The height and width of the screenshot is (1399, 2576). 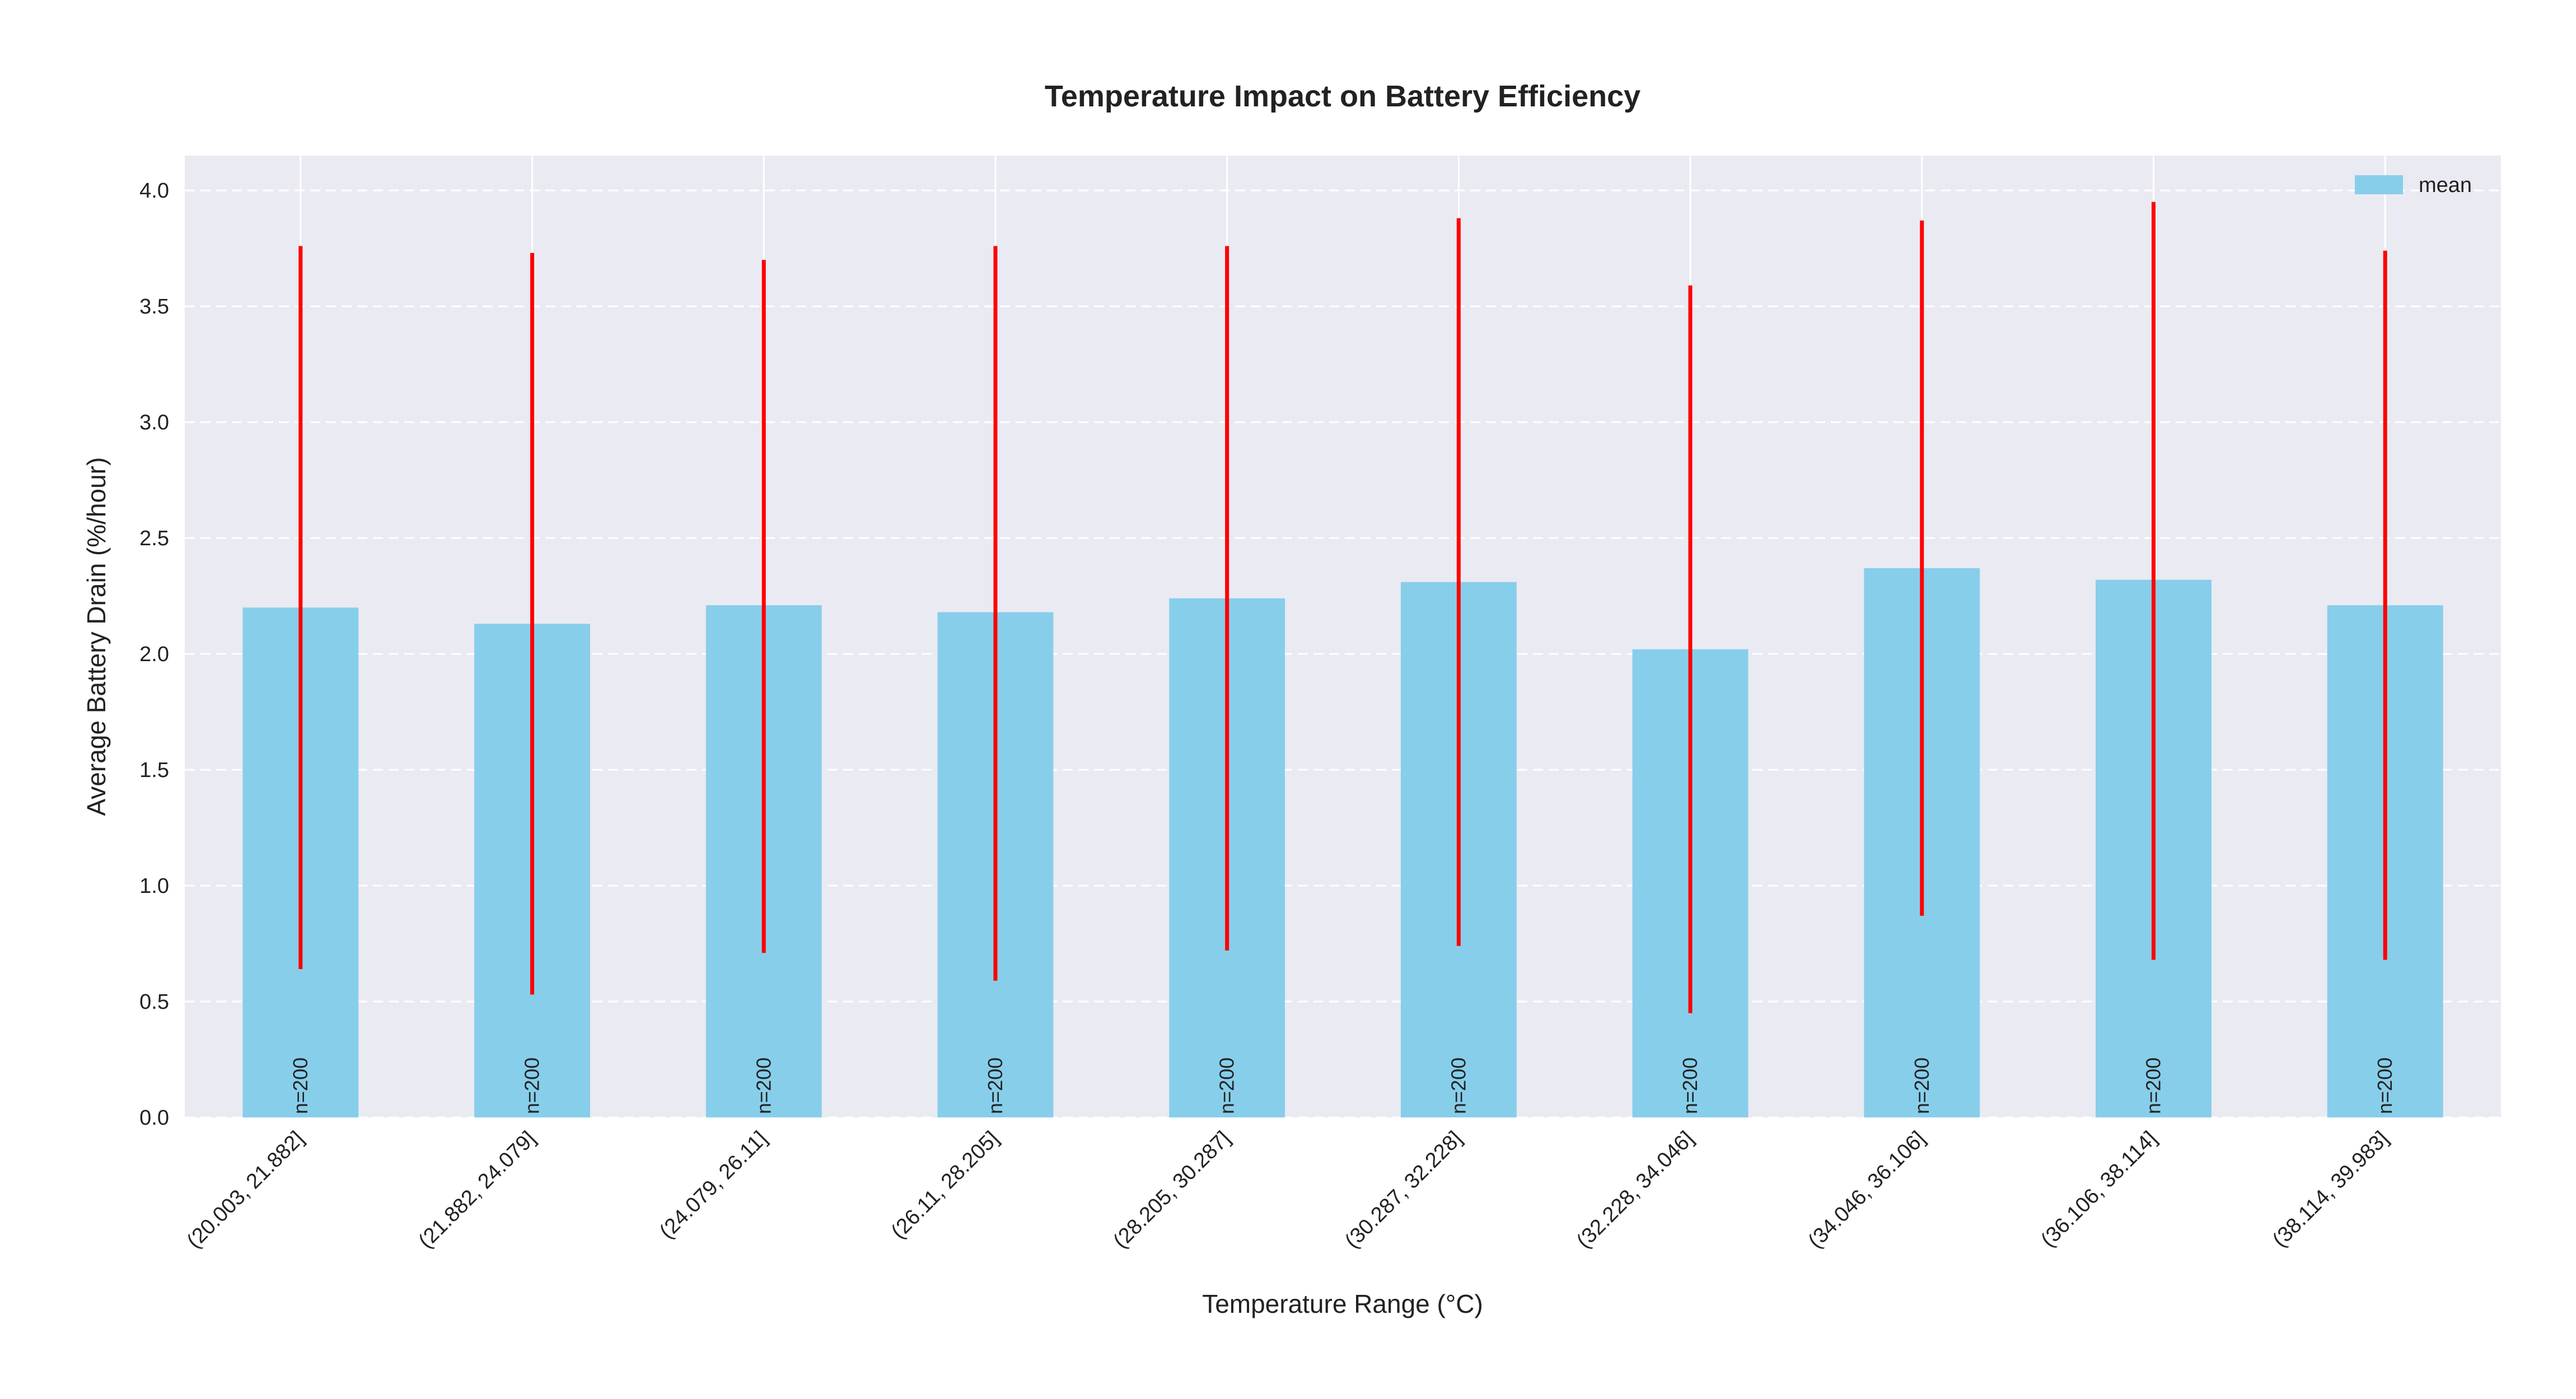 What do you see at coordinates (154, 538) in the screenshot?
I see `y-tick-label: 2.5` at bounding box center [154, 538].